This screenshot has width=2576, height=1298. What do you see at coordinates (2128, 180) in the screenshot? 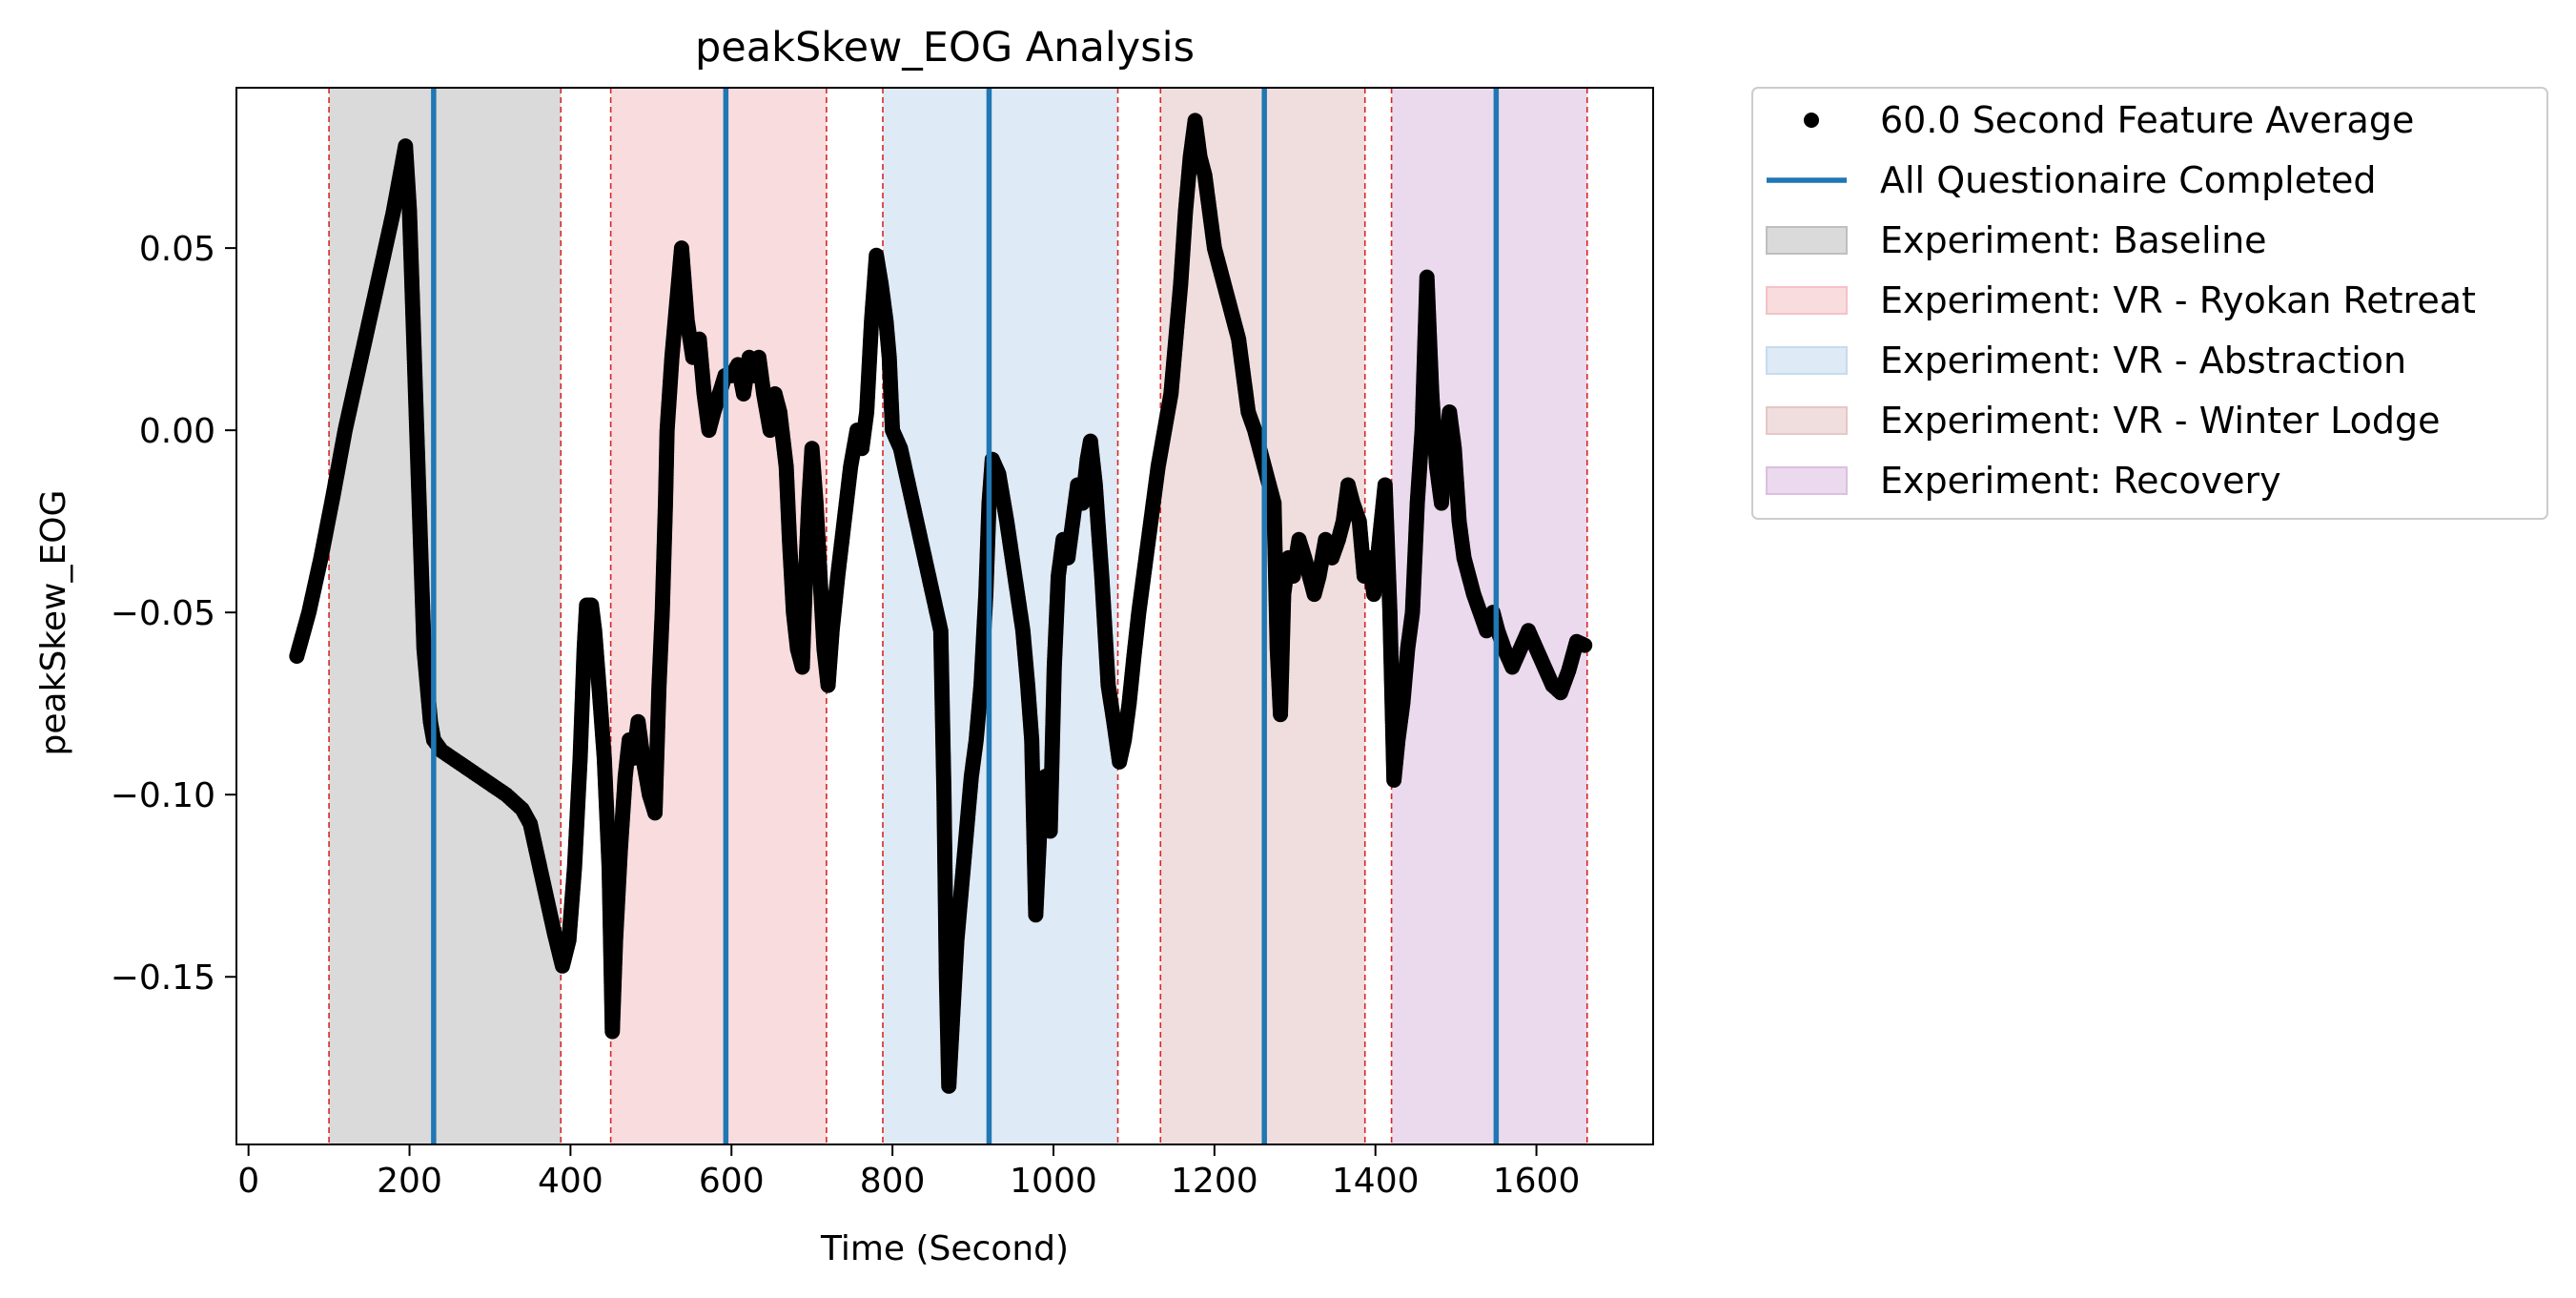
I see `legend-label: All Questionaire Completed` at bounding box center [2128, 180].